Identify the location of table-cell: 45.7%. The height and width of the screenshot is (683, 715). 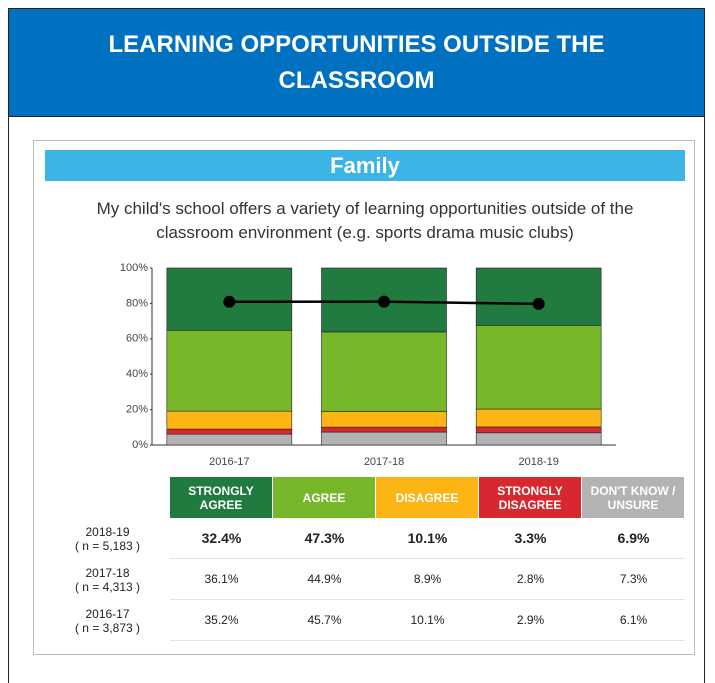
(324, 620).